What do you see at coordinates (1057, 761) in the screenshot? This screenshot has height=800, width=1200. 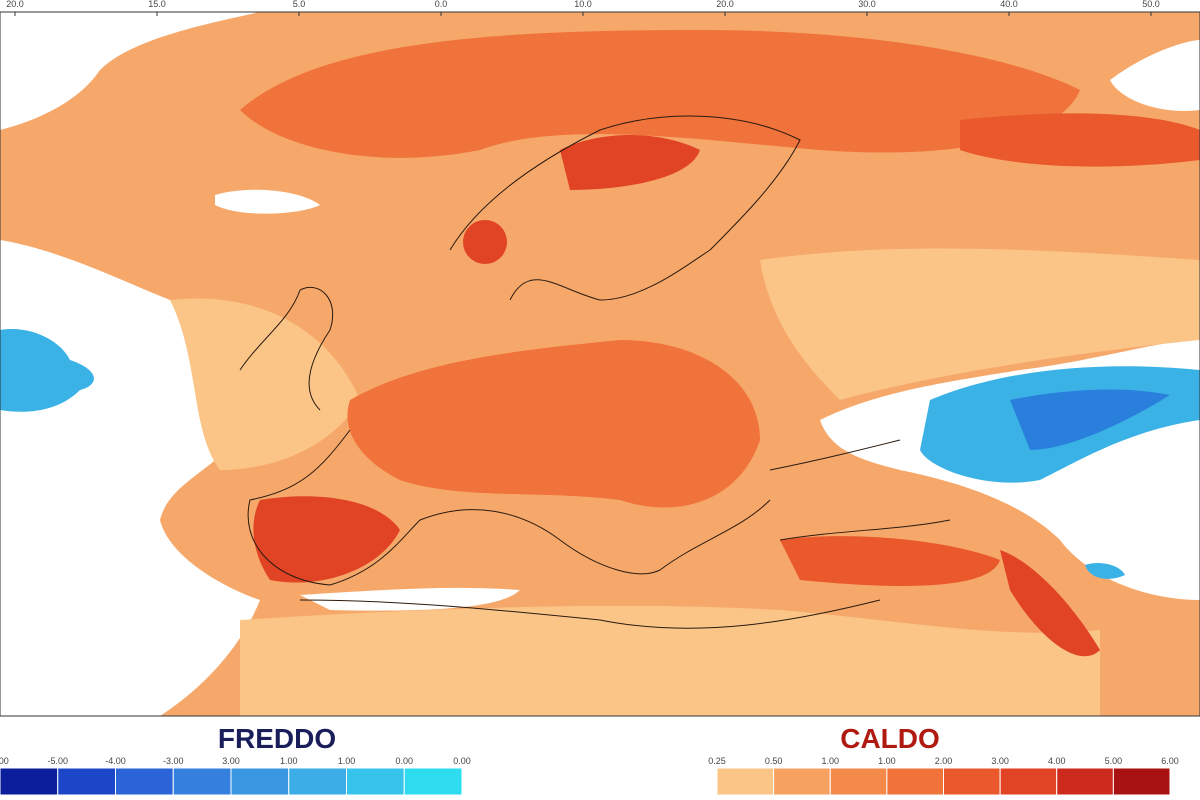 I see `legend-label: 4.00` at bounding box center [1057, 761].